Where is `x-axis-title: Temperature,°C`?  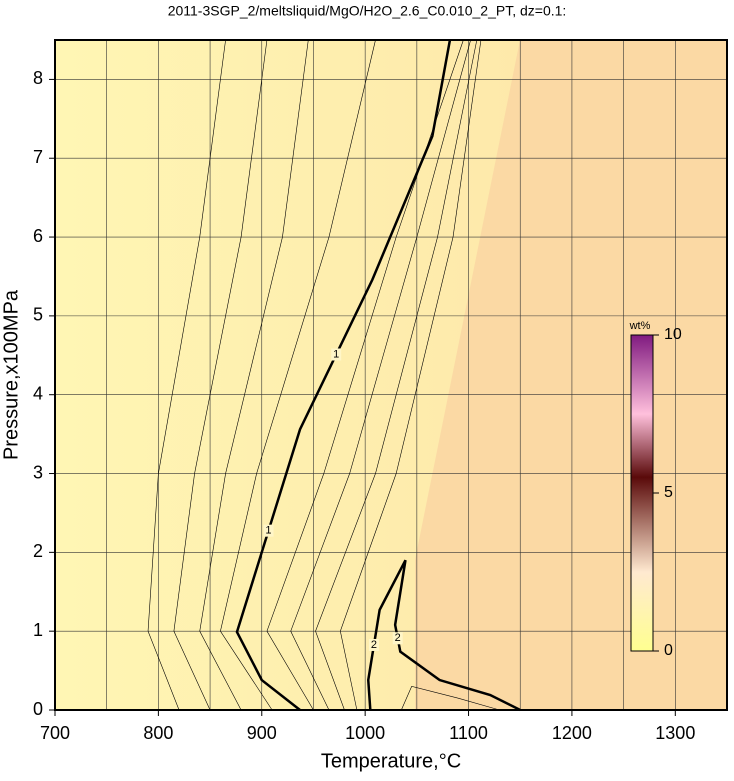 x-axis-title: Temperature,°C is located at coordinates (391, 761).